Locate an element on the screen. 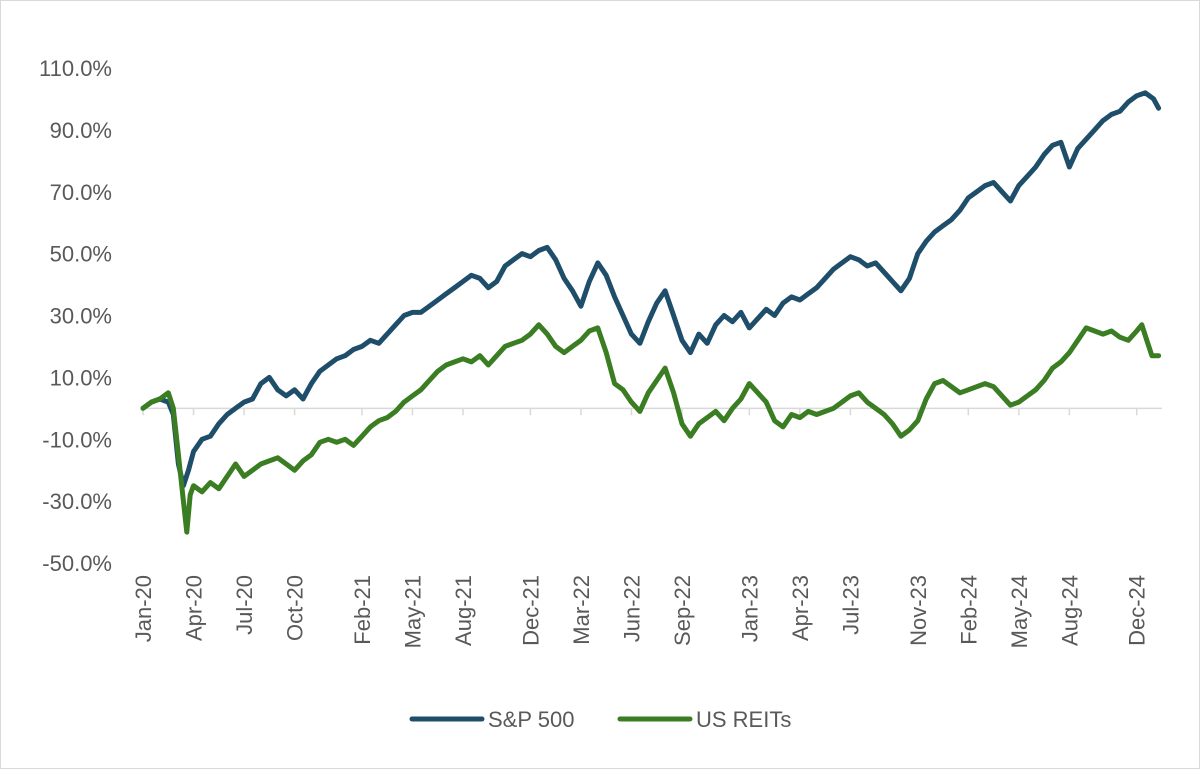 This screenshot has height=769, width=1200. x-tick-label: Dec-21 is located at coordinates (530, 610).